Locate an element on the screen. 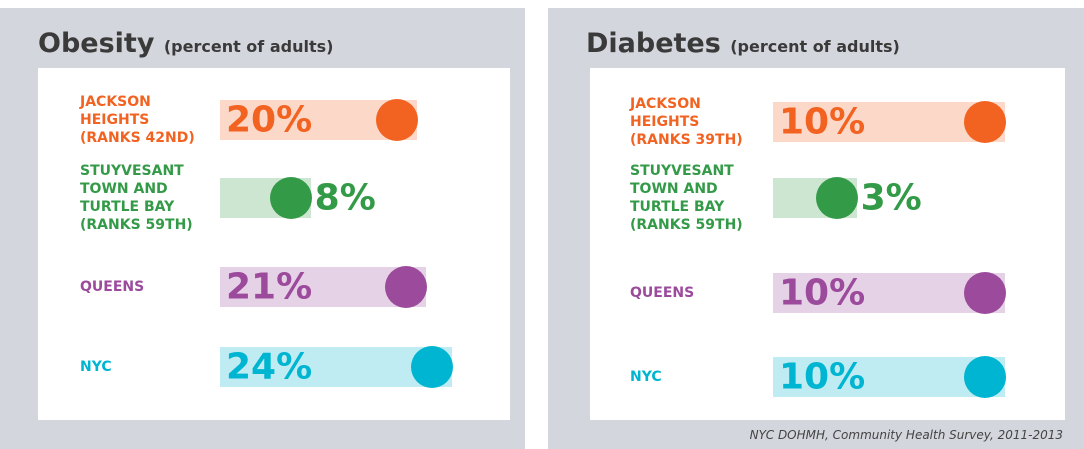  chart-title: Obesity (percent of adults) is located at coordinates (186, 43).